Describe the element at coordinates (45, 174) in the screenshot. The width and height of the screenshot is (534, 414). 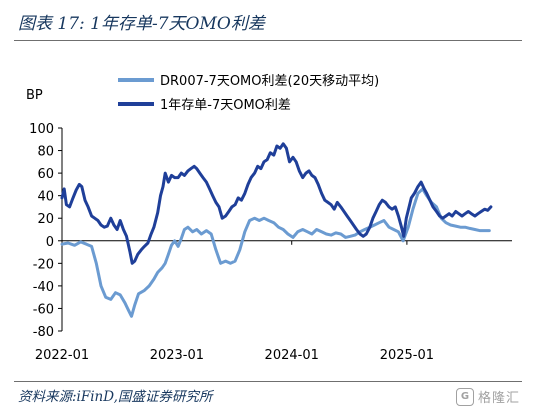
I see `y-tick-label: 60` at that location.